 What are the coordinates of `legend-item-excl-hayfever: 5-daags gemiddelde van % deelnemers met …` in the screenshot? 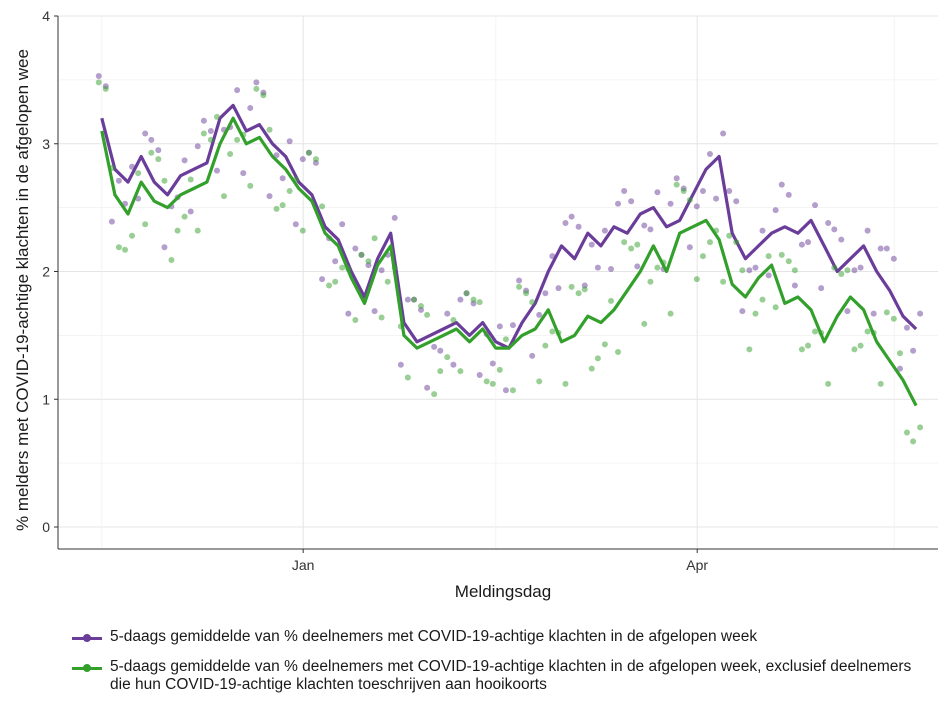 It's located at (502, 676).